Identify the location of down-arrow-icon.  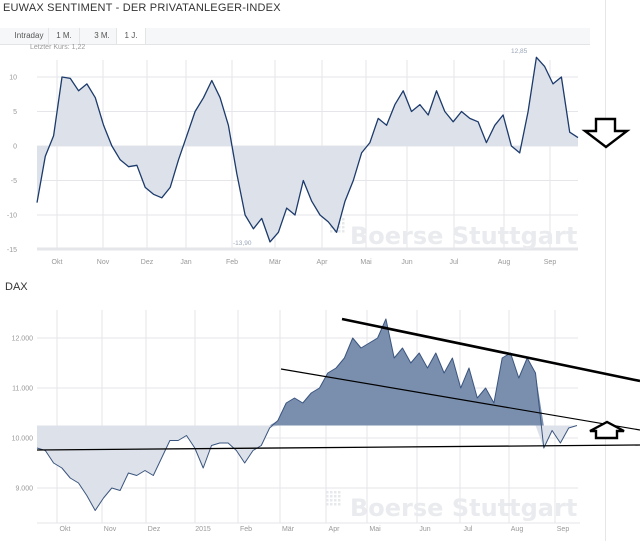
(606, 133).